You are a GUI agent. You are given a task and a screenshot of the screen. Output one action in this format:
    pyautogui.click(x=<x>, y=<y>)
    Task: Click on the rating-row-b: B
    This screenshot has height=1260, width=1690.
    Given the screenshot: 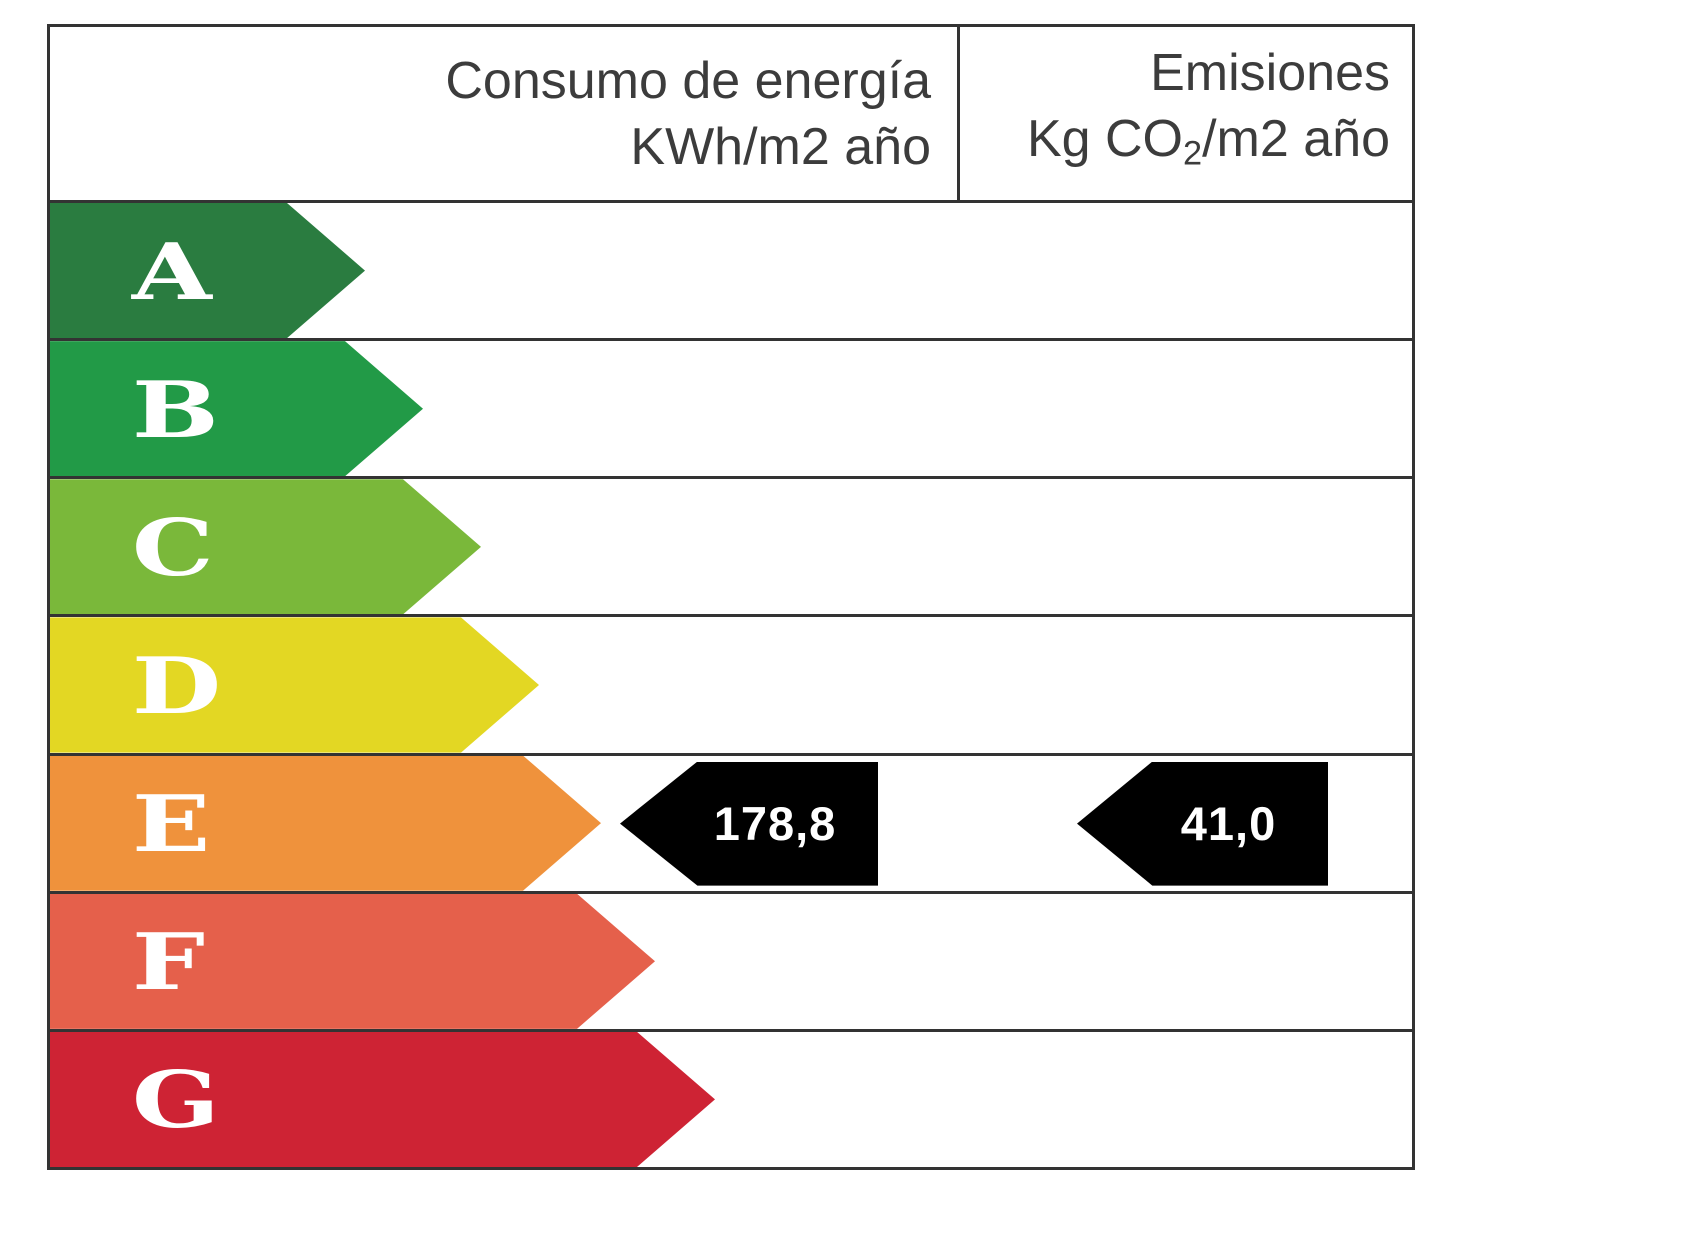 What is the action you would take?
    pyautogui.click(x=731, y=410)
    